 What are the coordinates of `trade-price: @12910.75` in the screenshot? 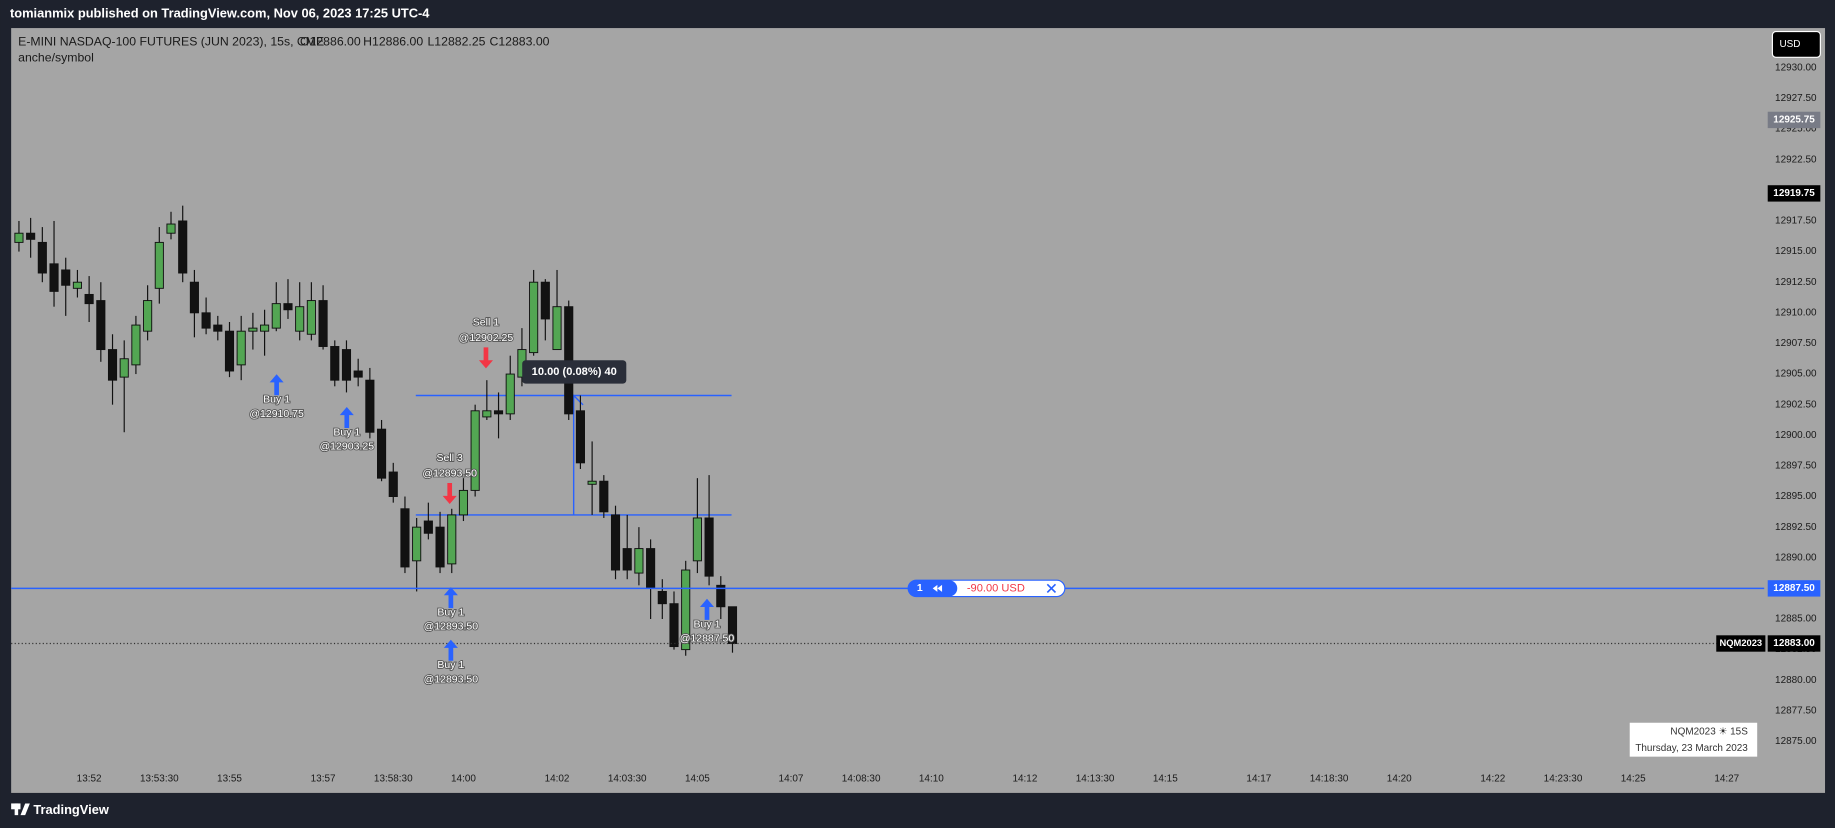 It's located at (276, 414).